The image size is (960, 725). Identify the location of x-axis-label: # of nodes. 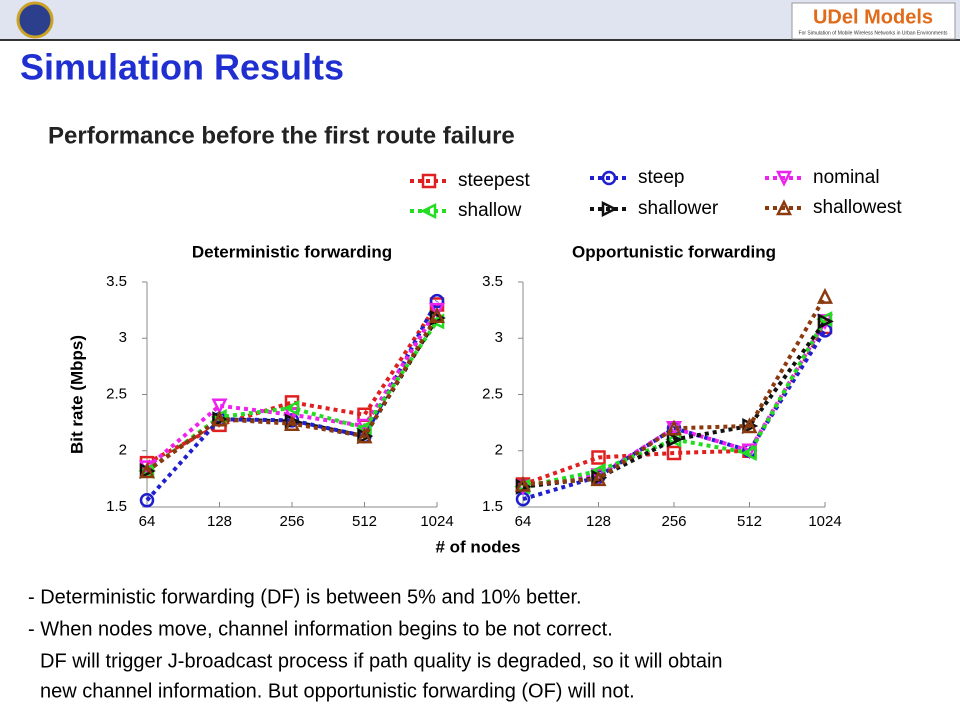
(477, 546).